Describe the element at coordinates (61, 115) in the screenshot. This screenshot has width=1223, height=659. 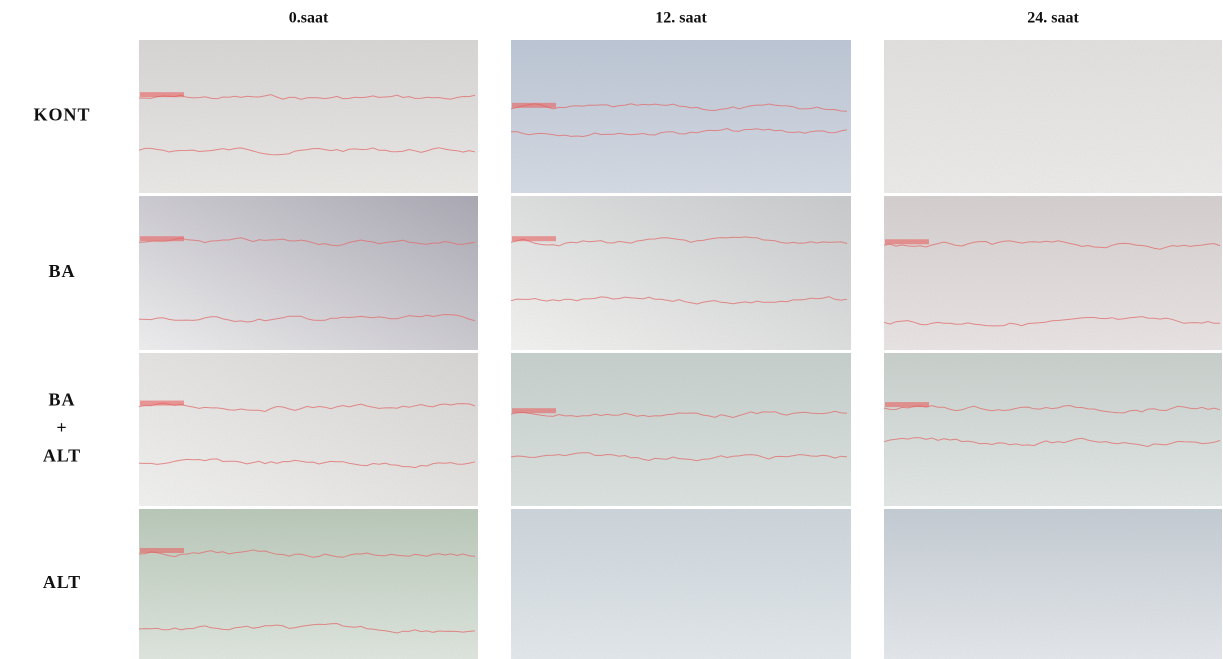
I see `row-label: KONT` at that location.